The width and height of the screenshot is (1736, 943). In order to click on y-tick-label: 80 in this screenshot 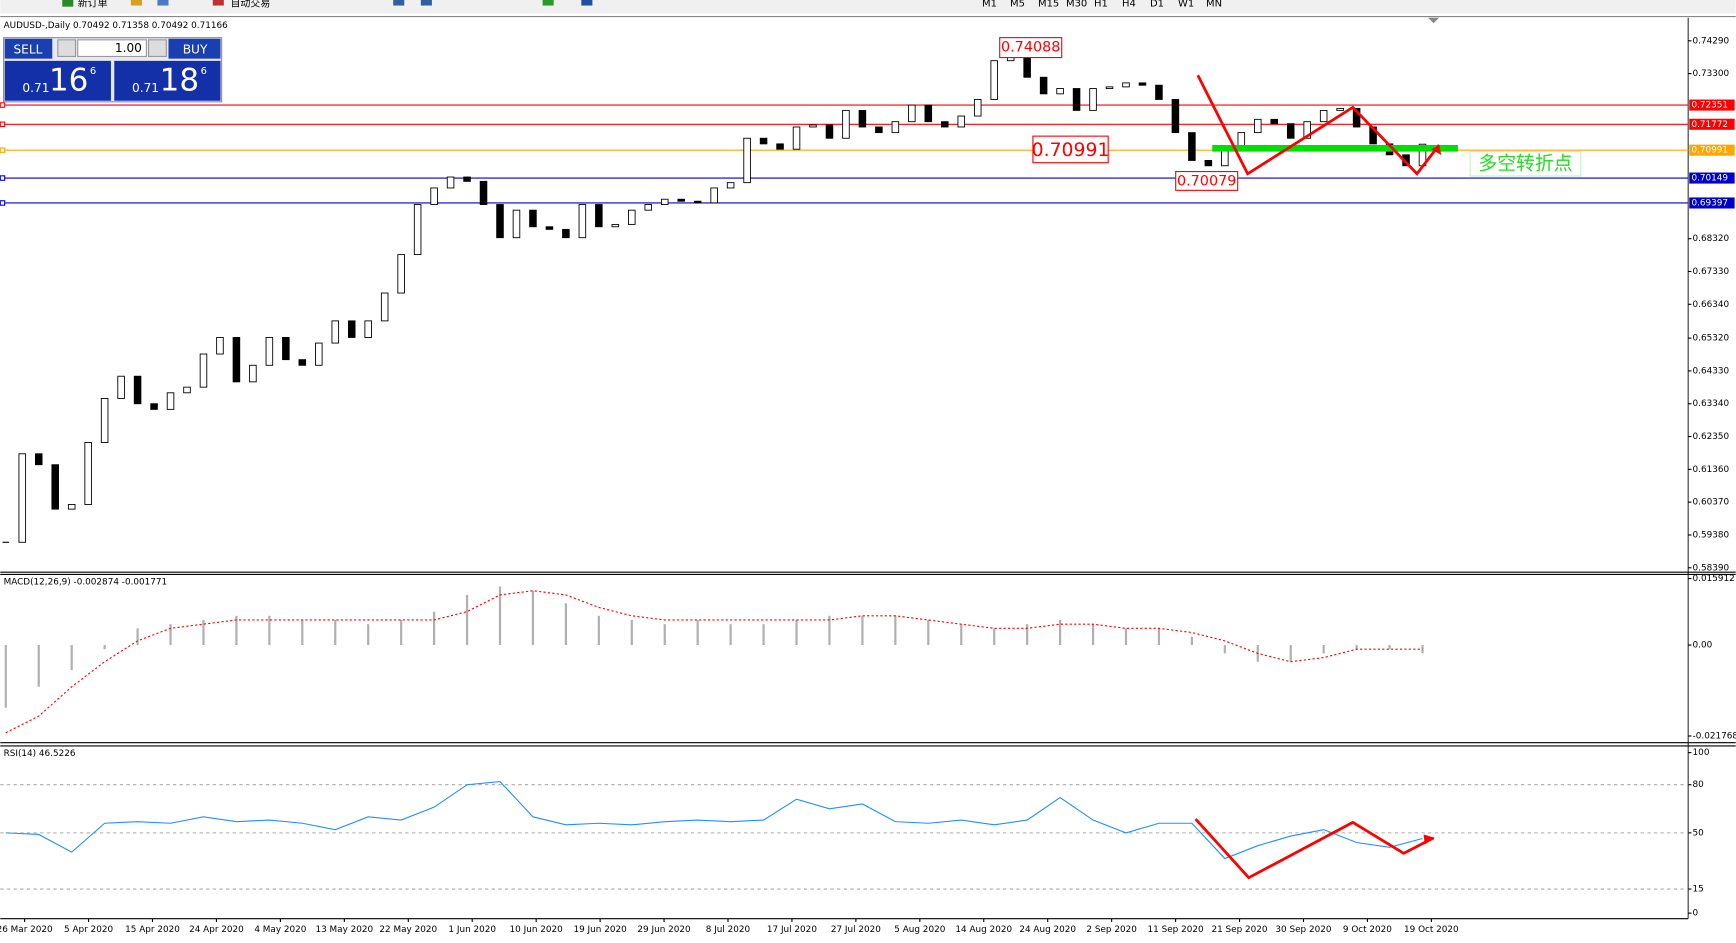, I will do `click(1699, 785)`.